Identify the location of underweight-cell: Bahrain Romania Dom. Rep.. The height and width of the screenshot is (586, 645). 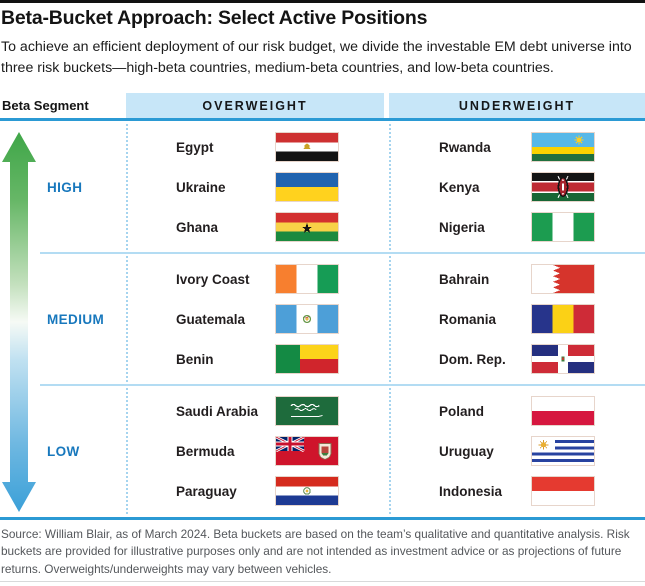
(517, 319).